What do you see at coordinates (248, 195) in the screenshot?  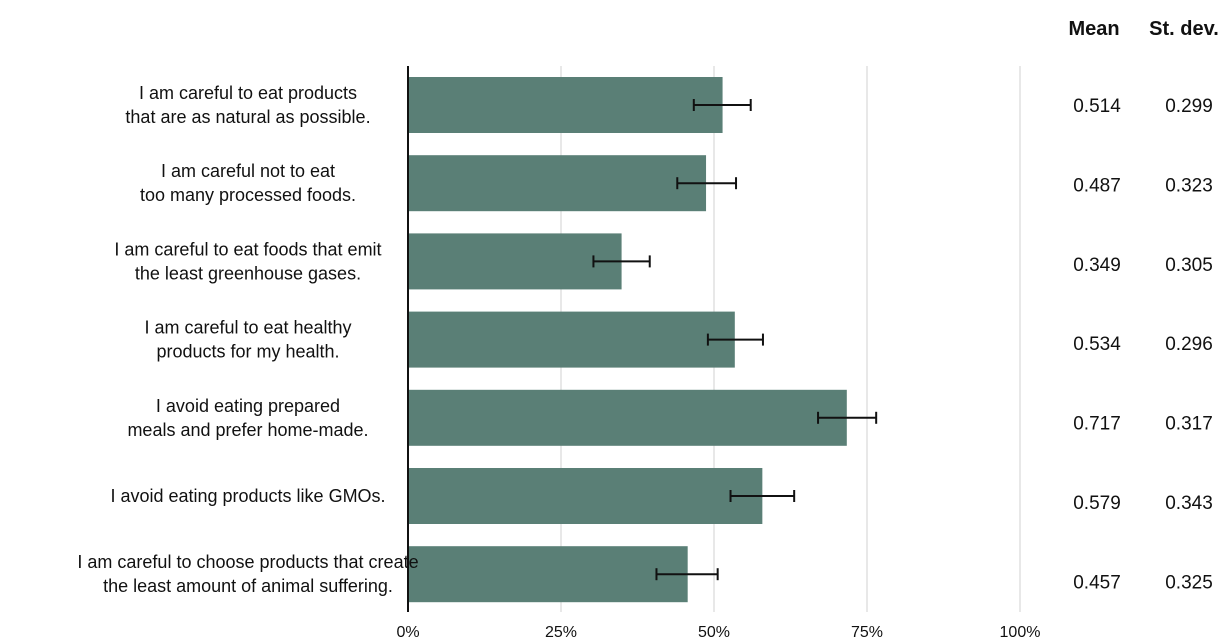 I see `category-label-line: too many processed foods.` at bounding box center [248, 195].